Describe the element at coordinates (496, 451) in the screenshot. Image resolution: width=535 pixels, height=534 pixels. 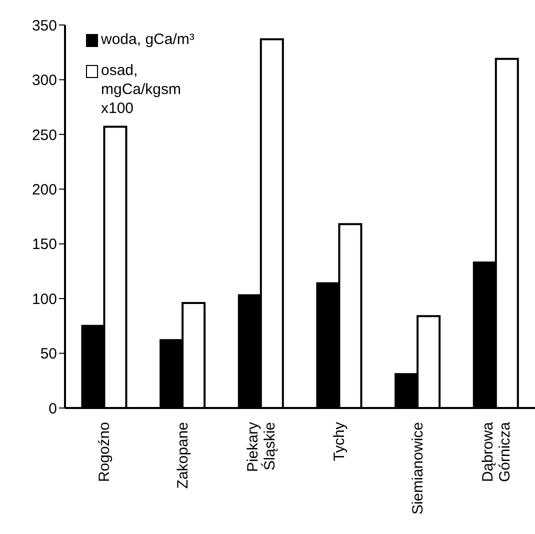
I see `x-tick-label: Dąbrowa Górnicza` at that location.